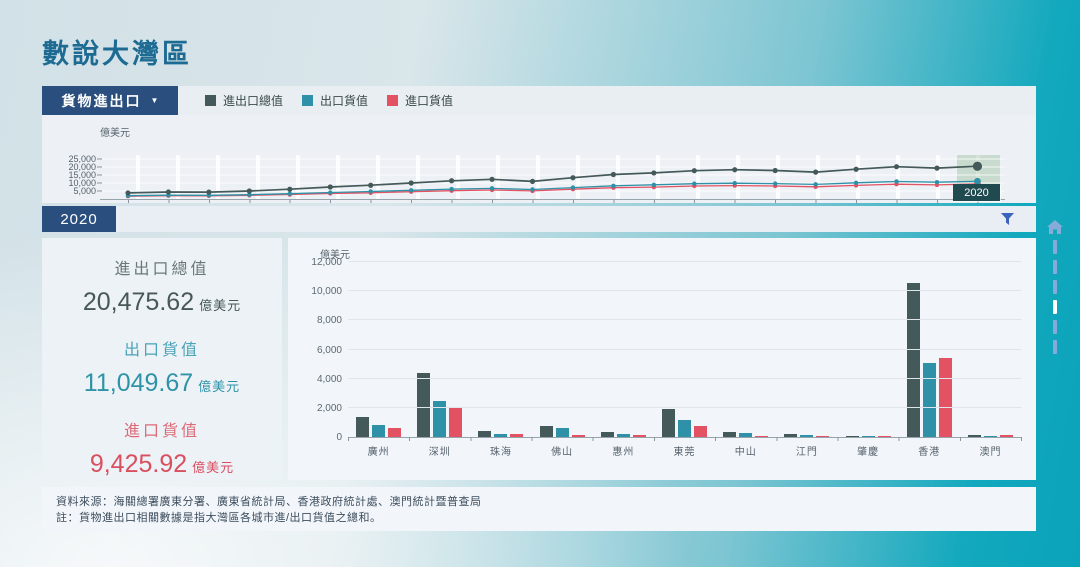  What do you see at coordinates (684, 450) in the screenshot?
I see `bar-chart-categories: 廣州 深圳 珠海 佛山 惠州 東莞 中山 江門 肇慶 香港 澳門` at bounding box center [684, 450].